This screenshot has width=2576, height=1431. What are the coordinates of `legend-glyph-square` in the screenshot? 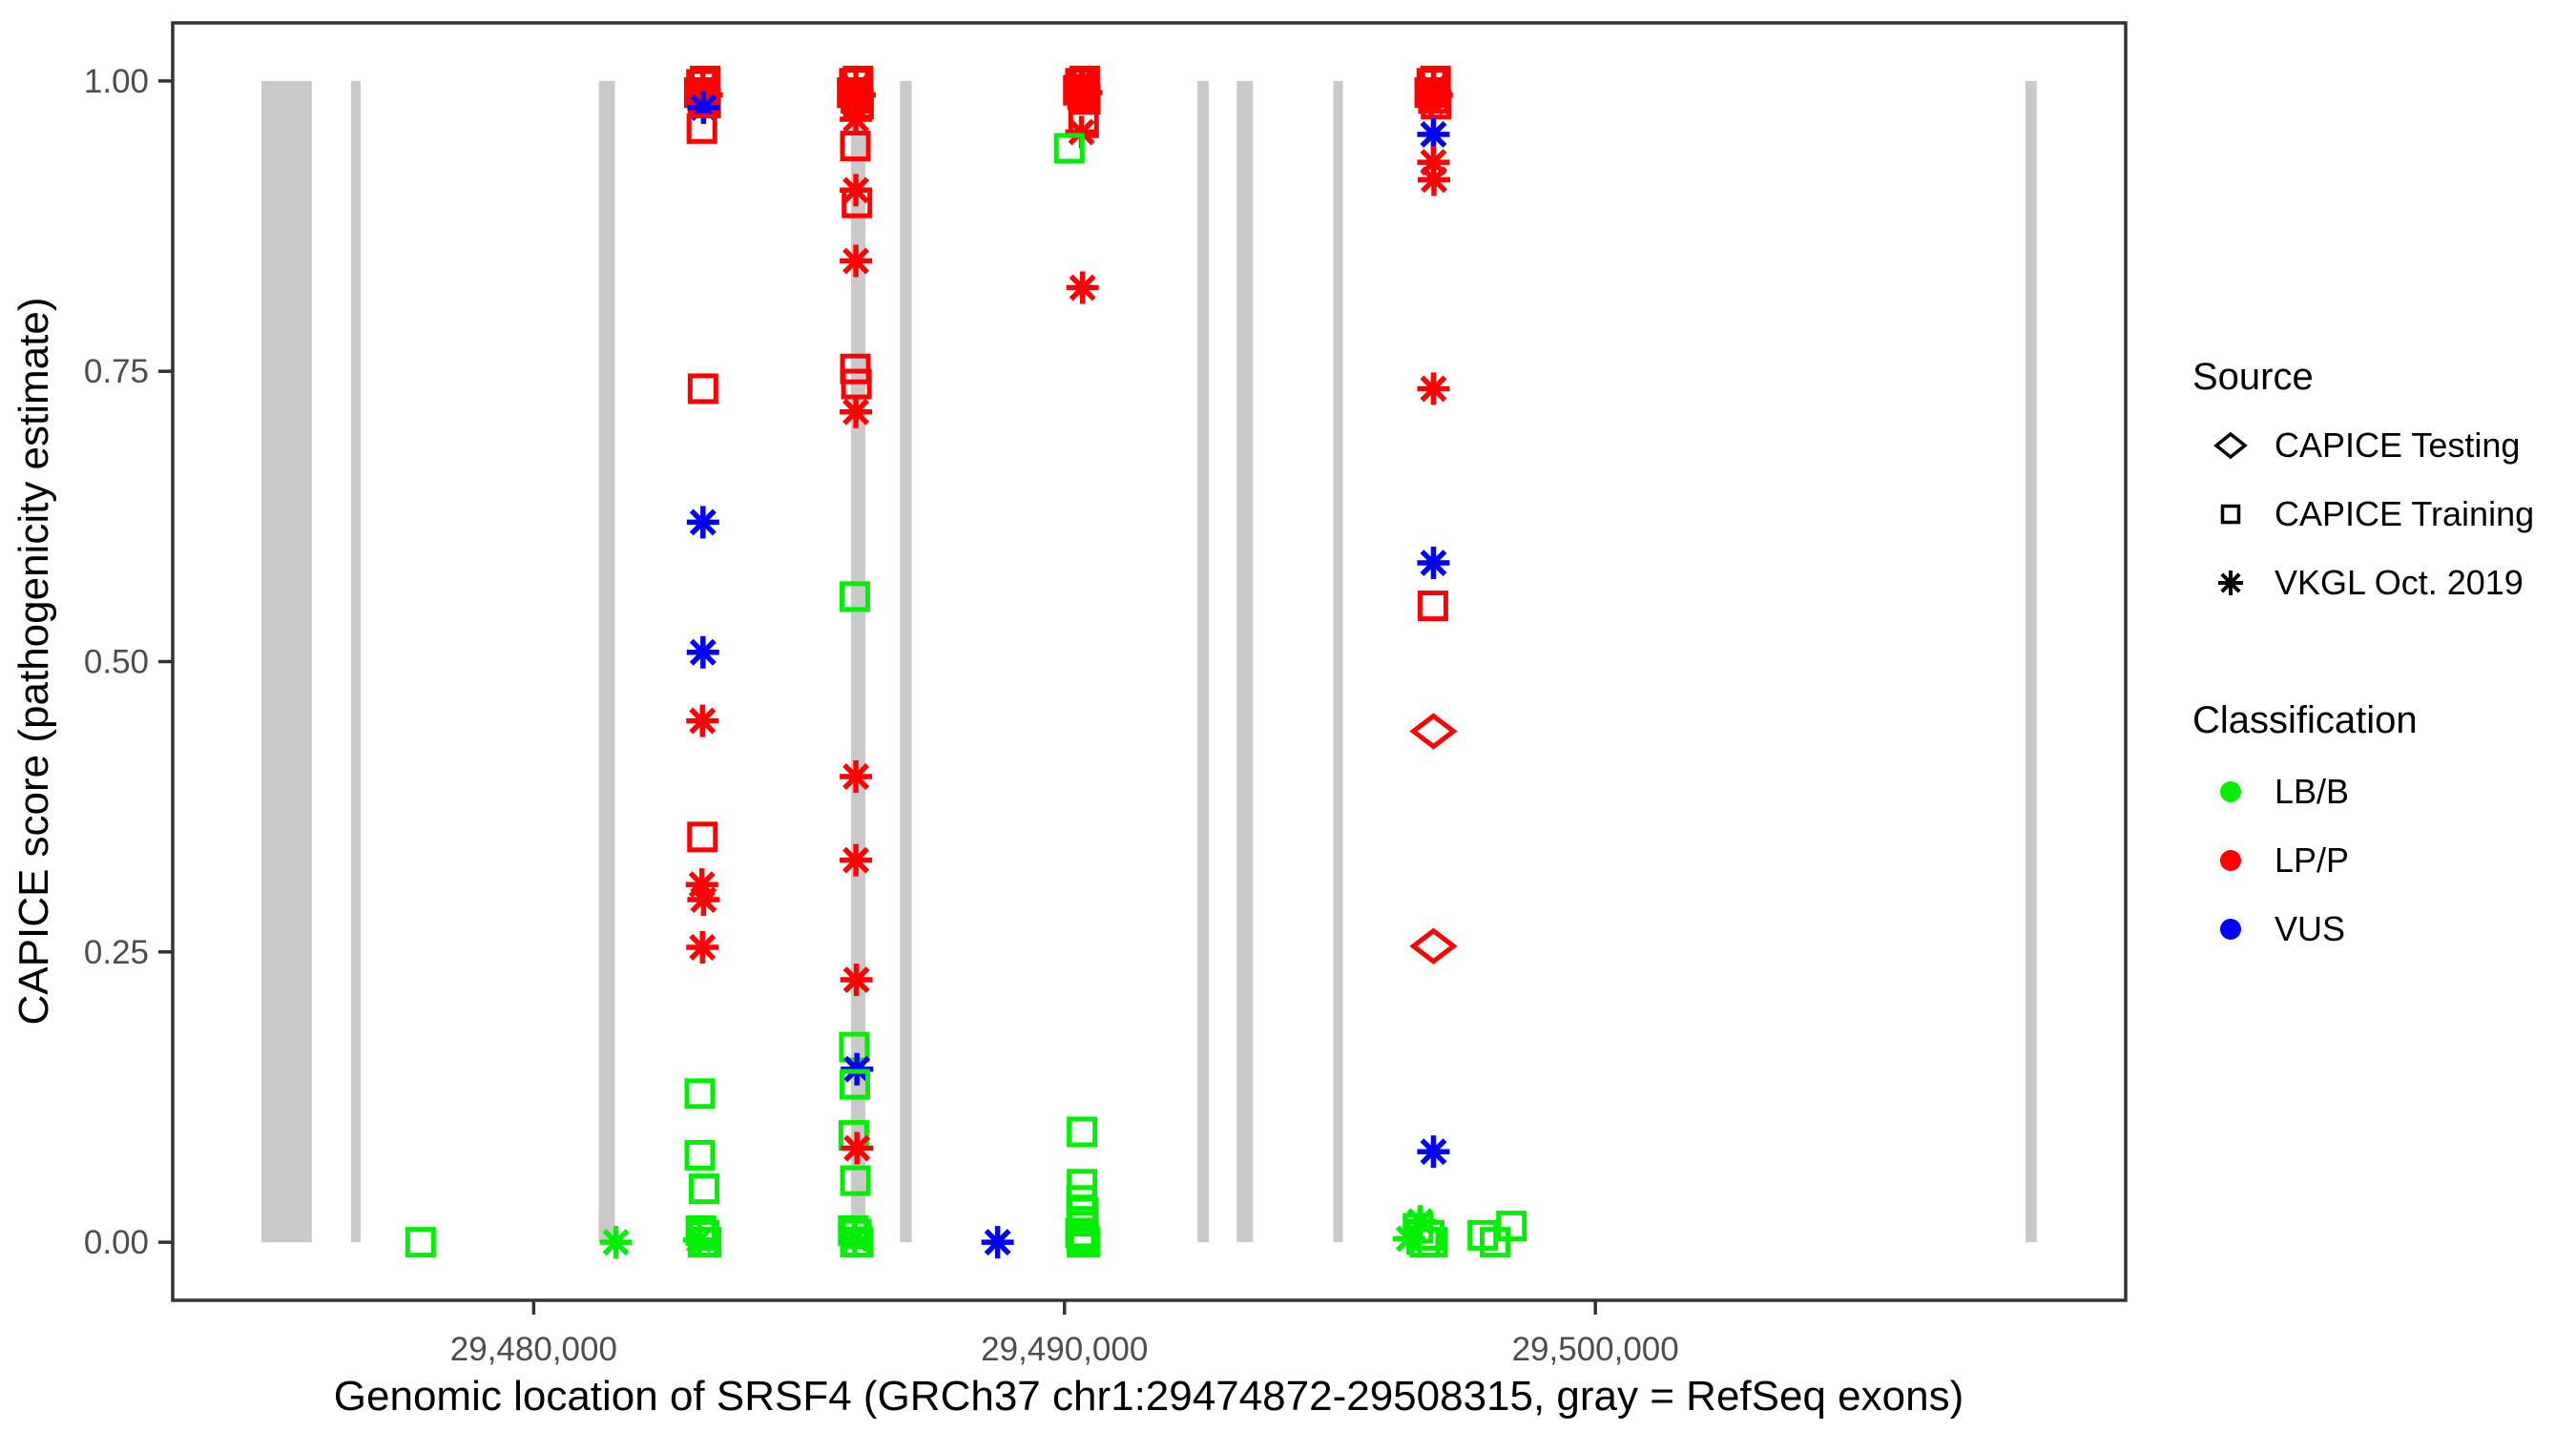 It's located at (2230, 514).